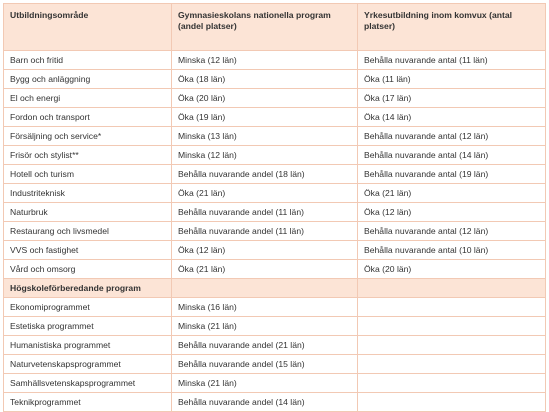 Image resolution: width=549 pixels, height=412 pixels. What do you see at coordinates (264, 364) in the screenshot?
I see `table-cell: Behålla nuvarande andel (15 län)` at bounding box center [264, 364].